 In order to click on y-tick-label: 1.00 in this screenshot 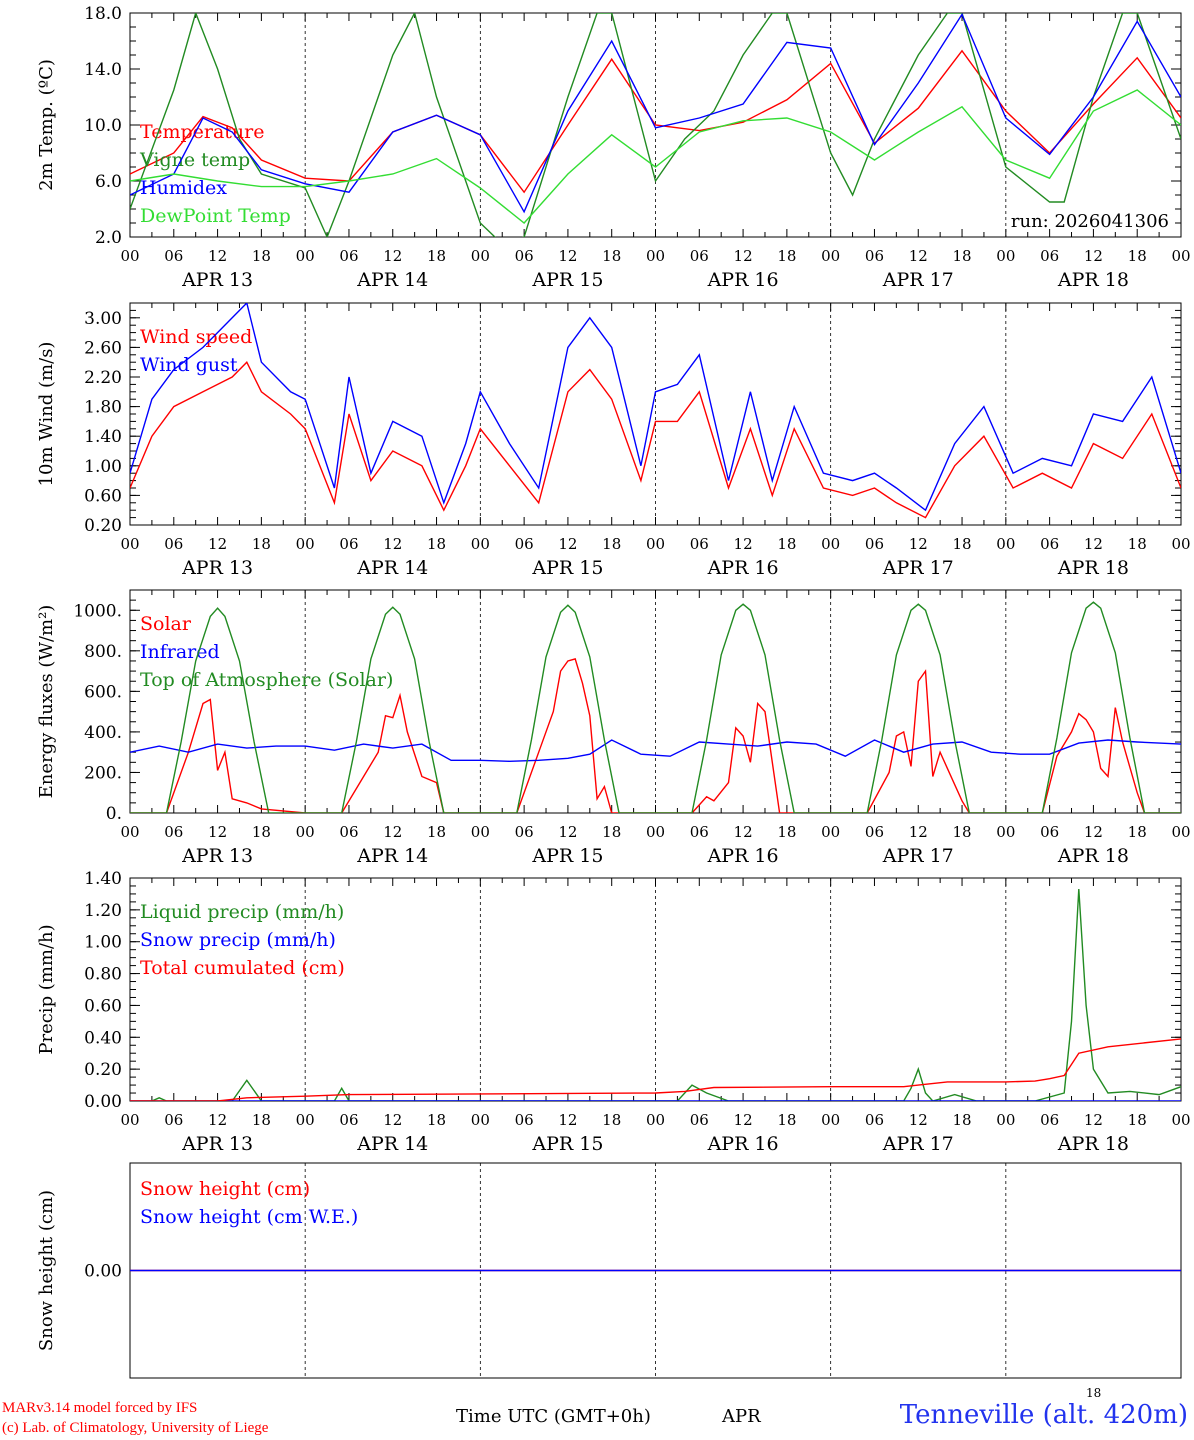, I will do `click(103, 943)`.